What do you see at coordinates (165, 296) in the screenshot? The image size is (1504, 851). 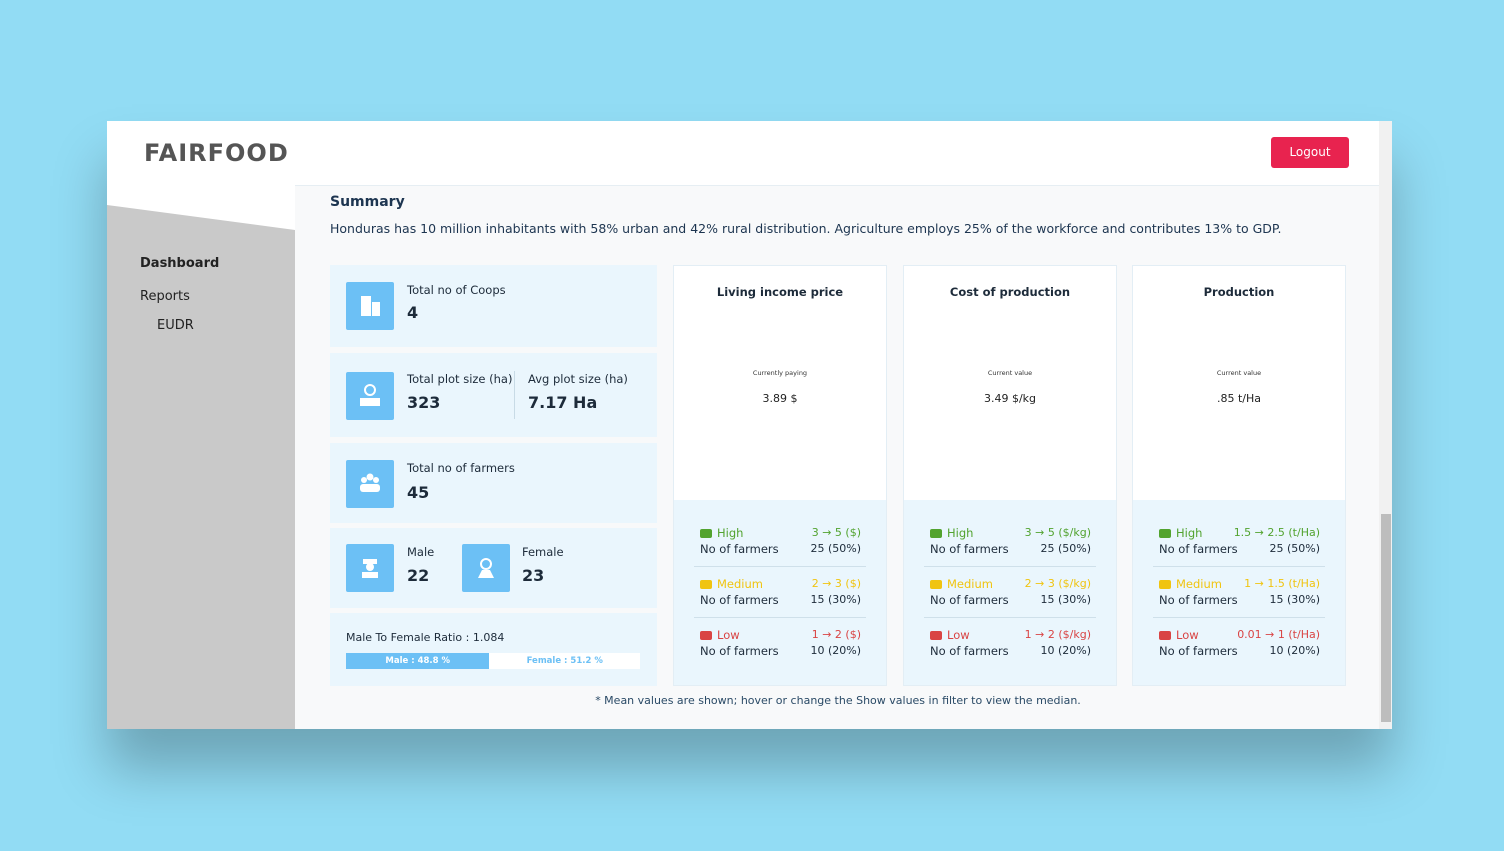 I see `nav-item: Reports` at bounding box center [165, 296].